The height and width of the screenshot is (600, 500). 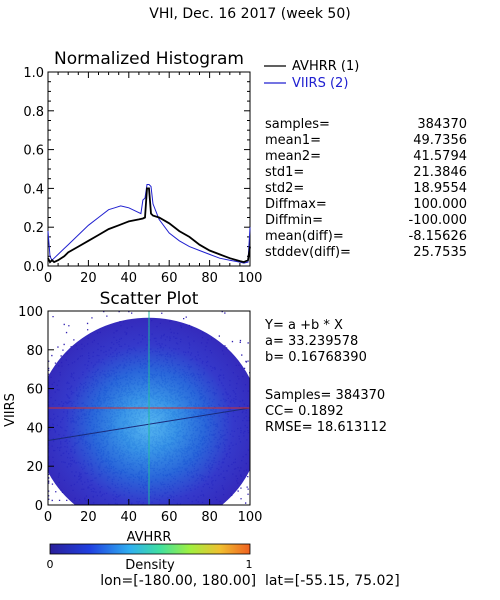 What do you see at coordinates (325, 395) in the screenshot?
I see `fit-samples: Samples= 384370` at bounding box center [325, 395].